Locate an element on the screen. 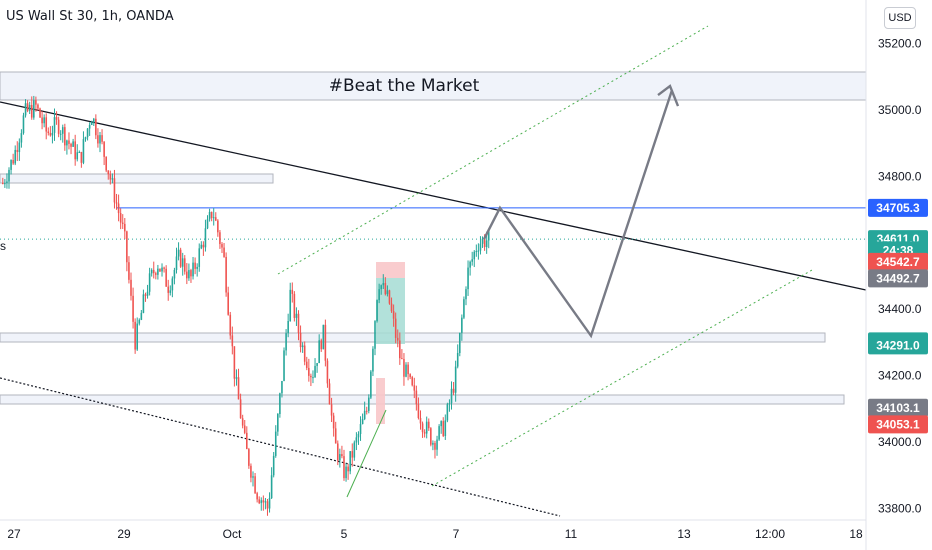 This screenshot has width=932, height=550. price-tick-label: 35200.0 is located at coordinates (900, 44).